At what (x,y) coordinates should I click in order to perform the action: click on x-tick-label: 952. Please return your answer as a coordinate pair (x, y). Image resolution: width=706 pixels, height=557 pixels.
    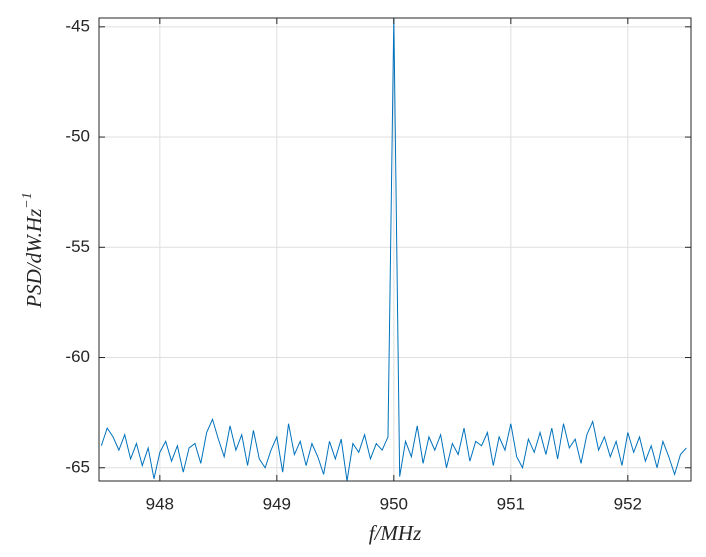
    Looking at the image, I should click on (628, 503).